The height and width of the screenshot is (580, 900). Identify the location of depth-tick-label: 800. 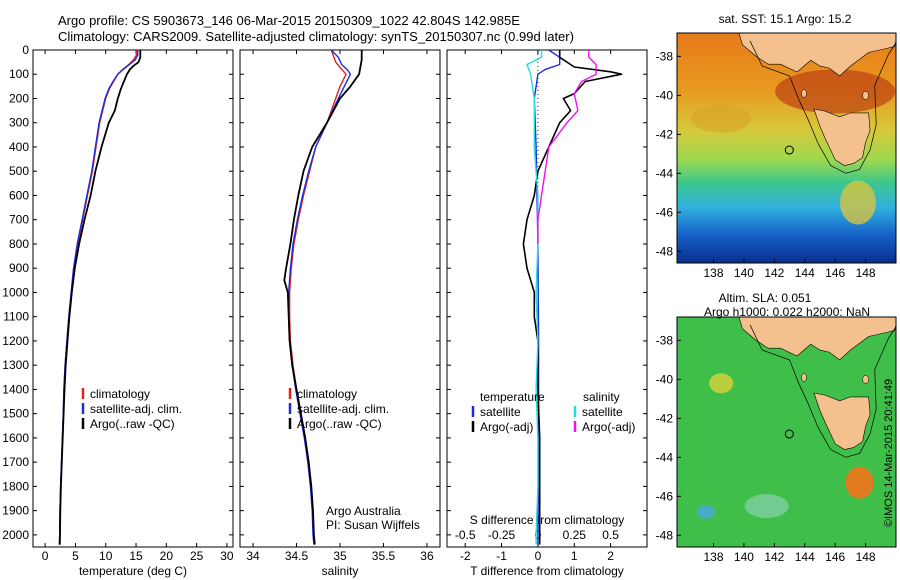
(19, 244).